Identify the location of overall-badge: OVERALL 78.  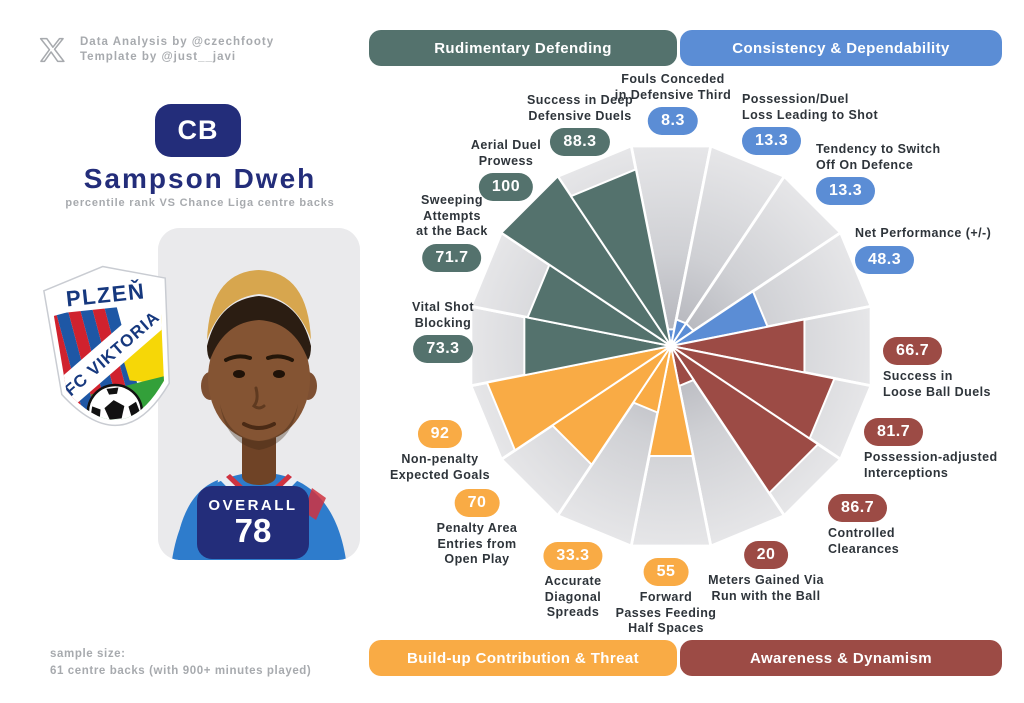
(253, 522).